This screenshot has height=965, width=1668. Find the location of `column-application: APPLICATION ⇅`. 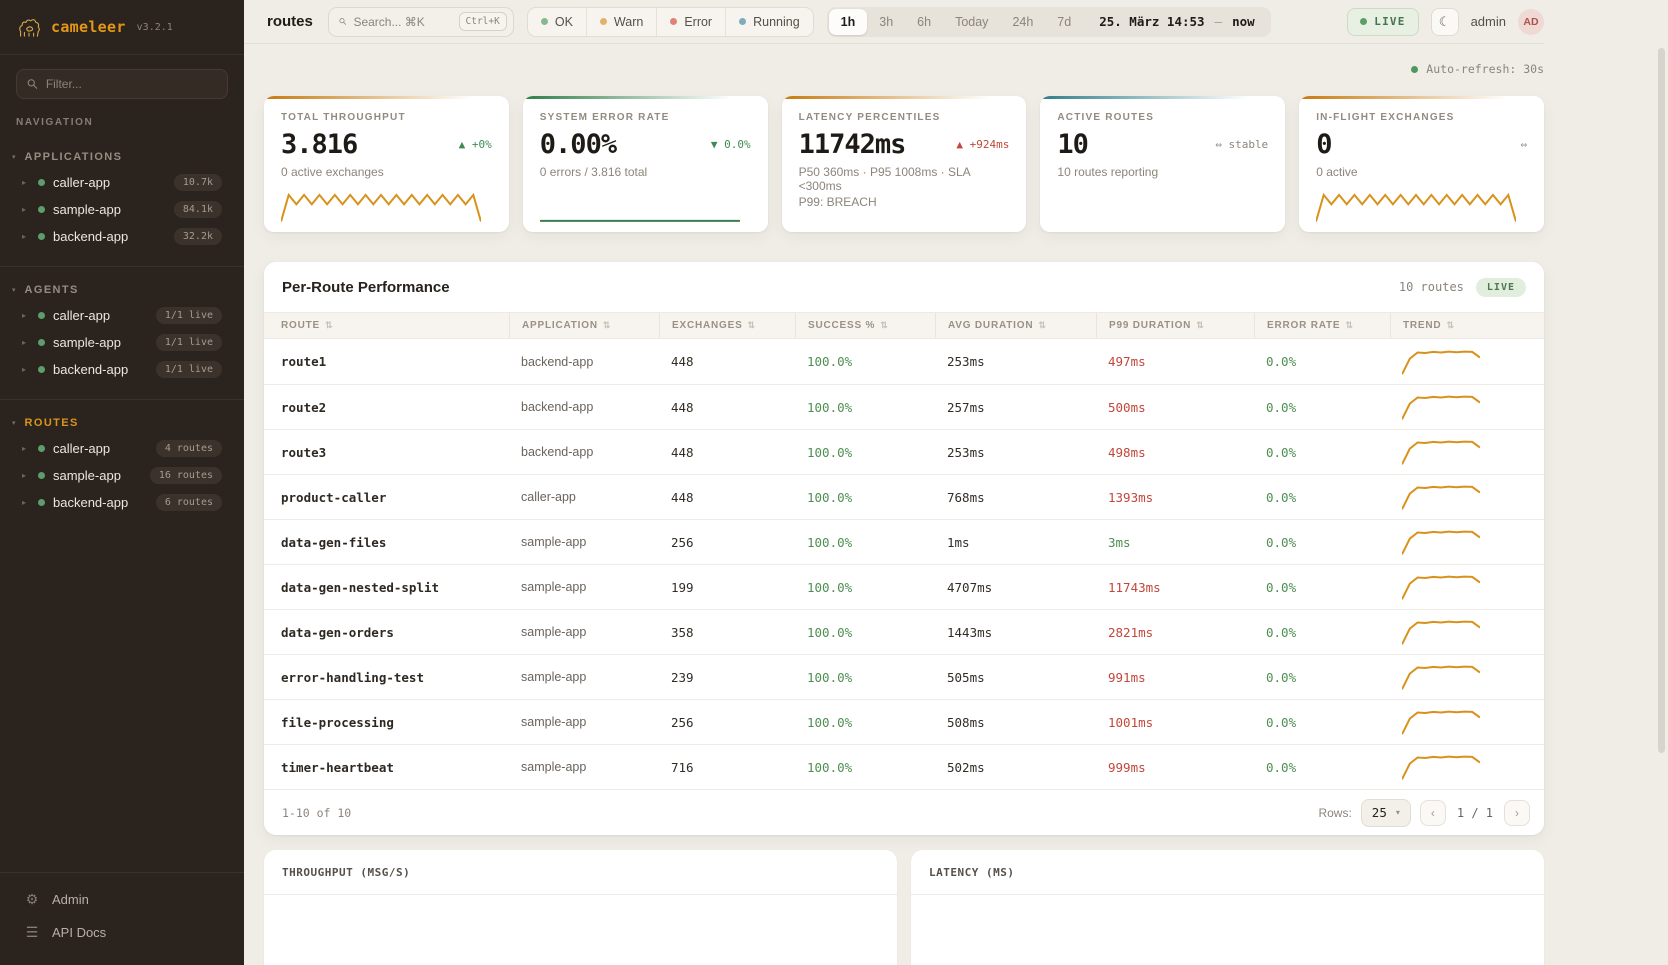

column-application: APPLICATION ⇅ is located at coordinates (590, 325).